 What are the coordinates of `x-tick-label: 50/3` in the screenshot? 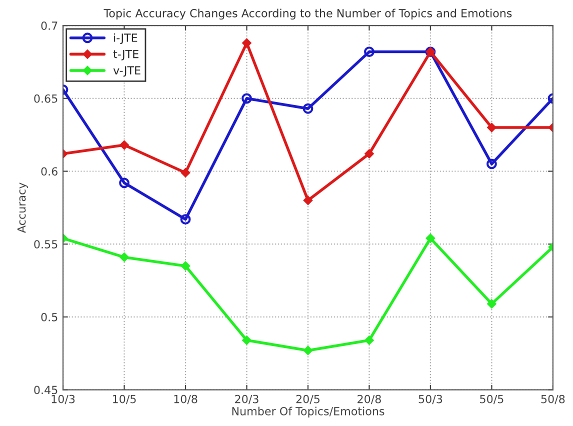 It's located at (430, 399).